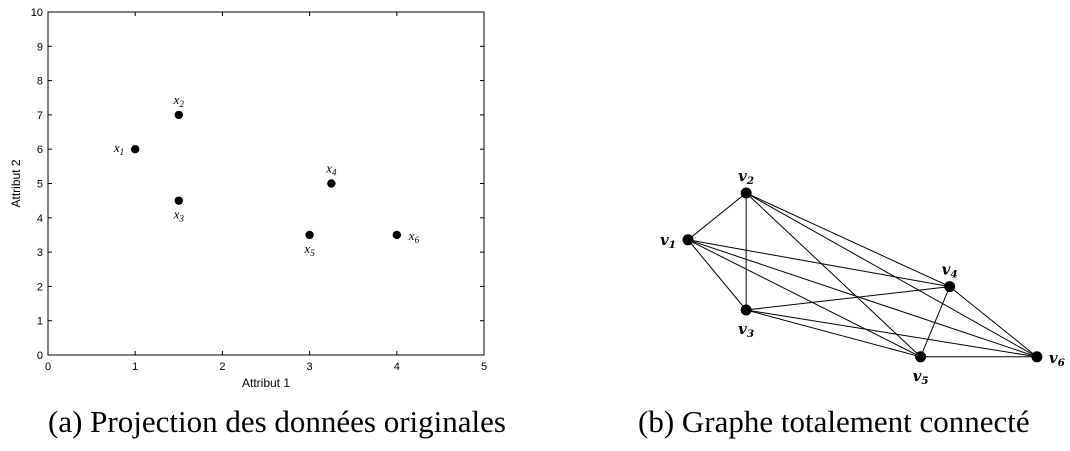  Describe the element at coordinates (37, 13) in the screenshot. I see `y-tick-label: 10` at that location.